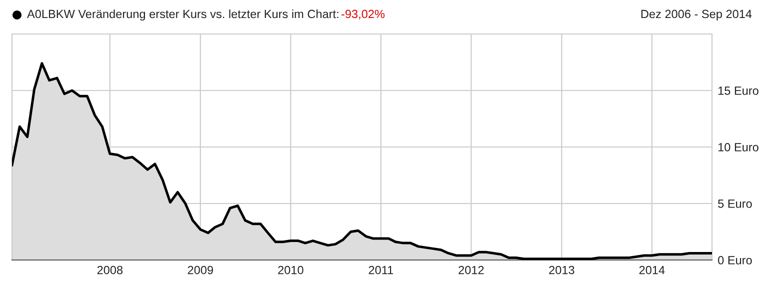 The image size is (768, 289). What do you see at coordinates (738, 147) in the screenshot?
I see `y-tick-label: 10 Euro` at bounding box center [738, 147].